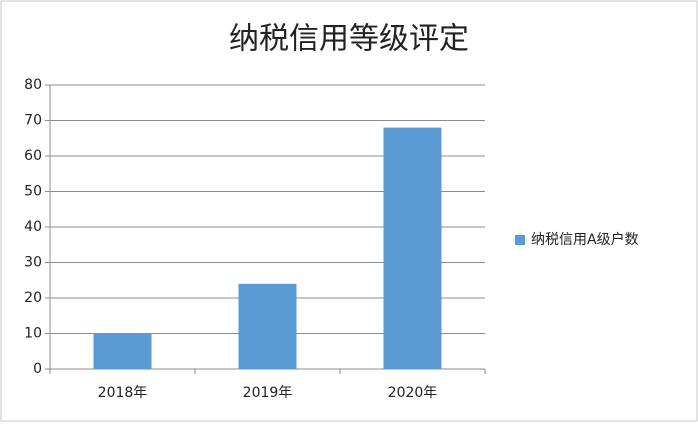 This screenshot has height=426, width=698. Describe the element at coordinates (33, 192) in the screenshot. I see `y-tick-label: 50` at that location.